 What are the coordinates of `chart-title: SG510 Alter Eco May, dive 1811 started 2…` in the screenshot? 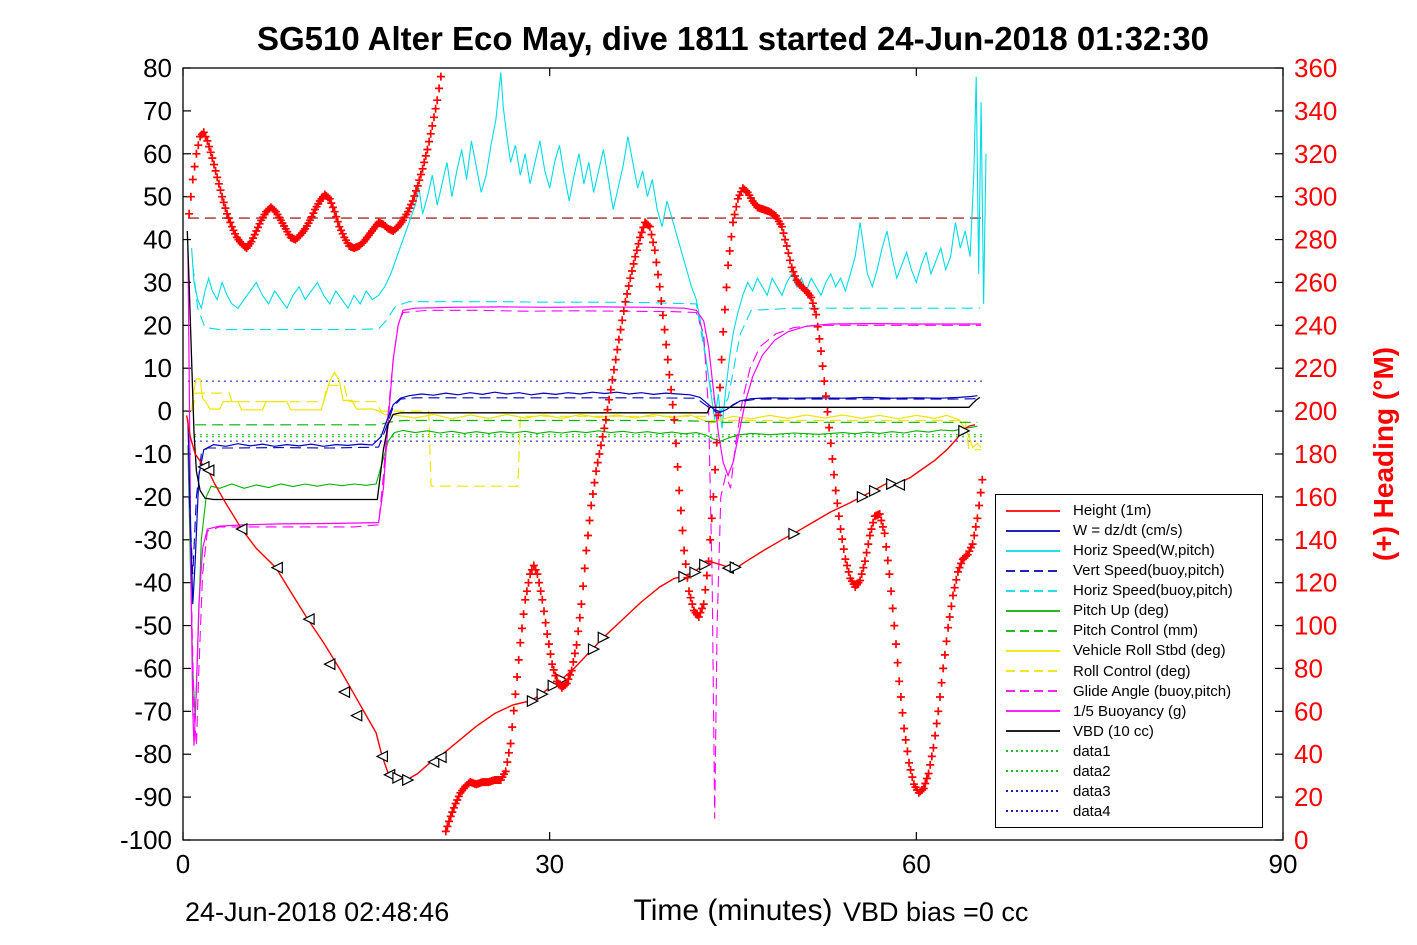 It's located at (732, 38).